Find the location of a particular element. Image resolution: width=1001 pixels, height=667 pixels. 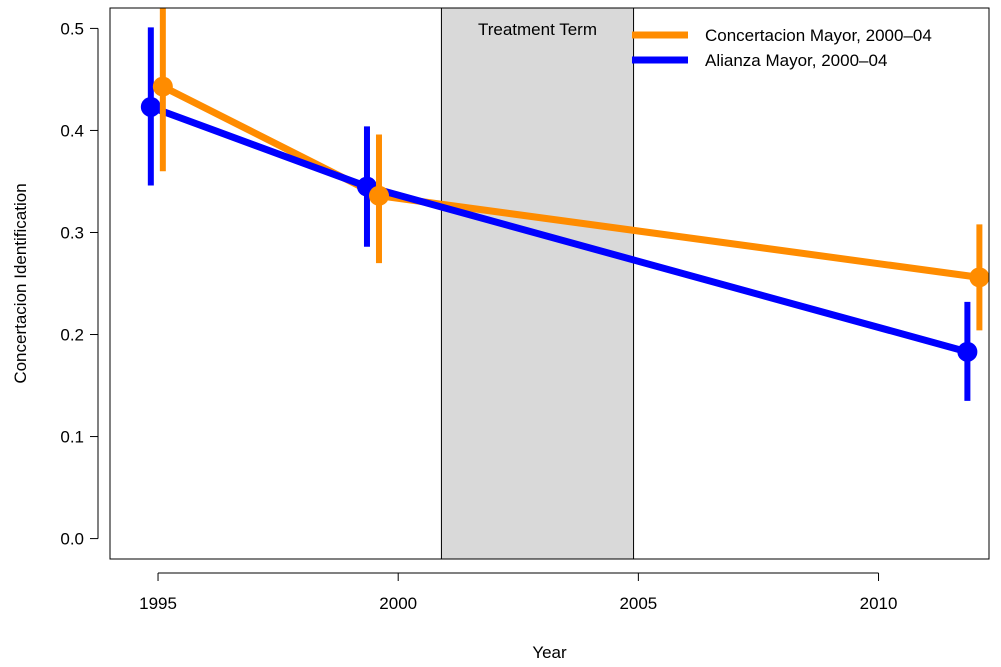

y-tick-label: 0.5 is located at coordinates (72, 28).